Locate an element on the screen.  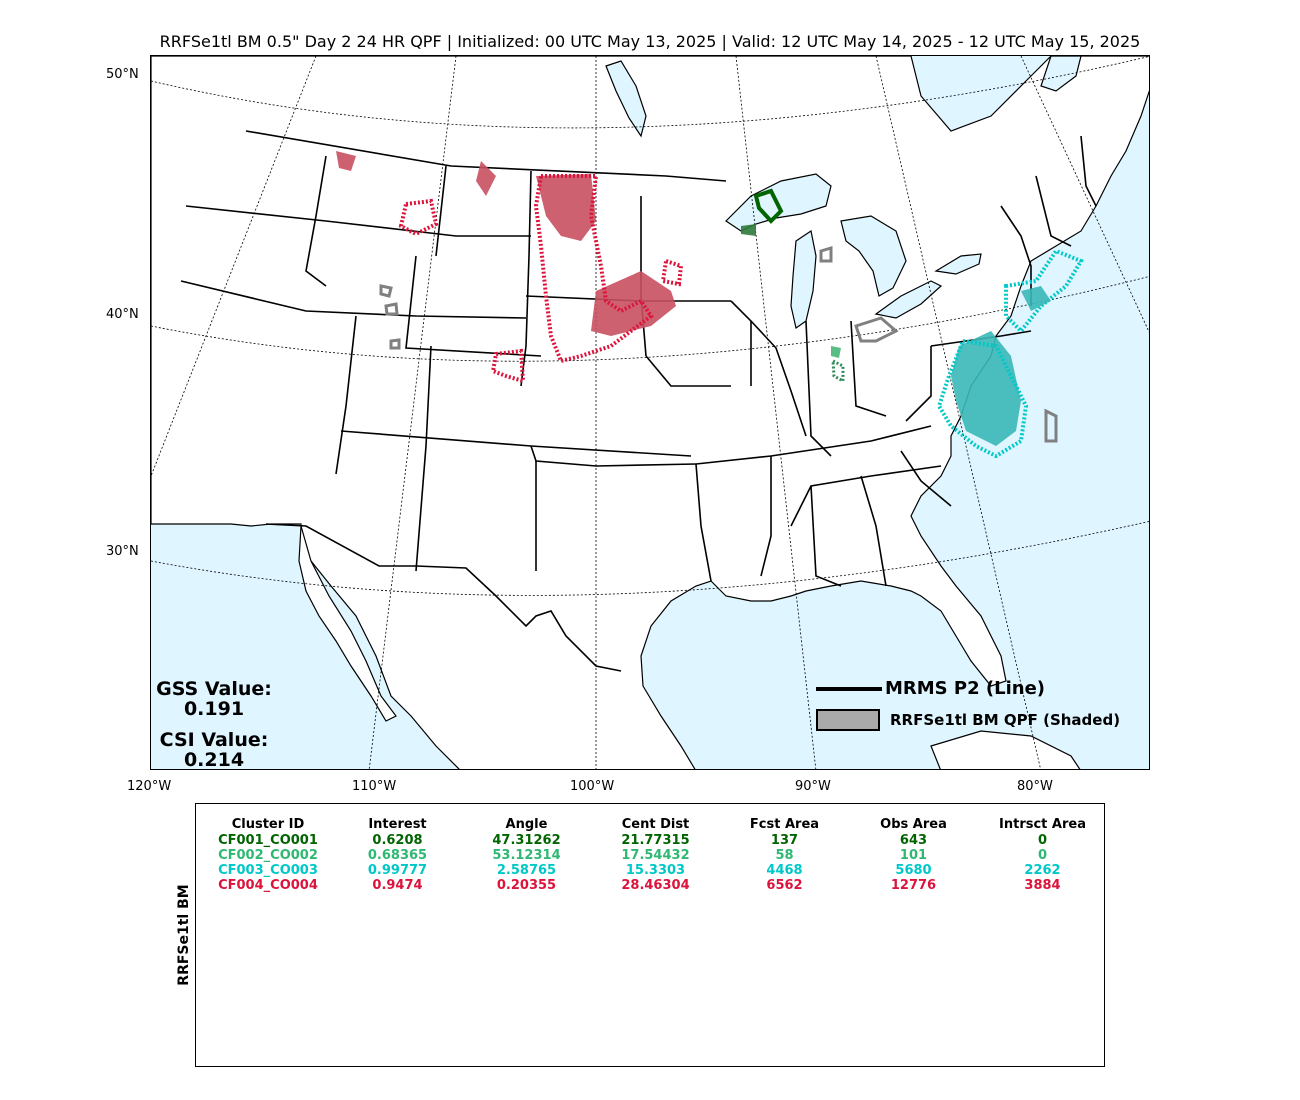
cell-obs-area: 5680 is located at coordinates (913, 870).